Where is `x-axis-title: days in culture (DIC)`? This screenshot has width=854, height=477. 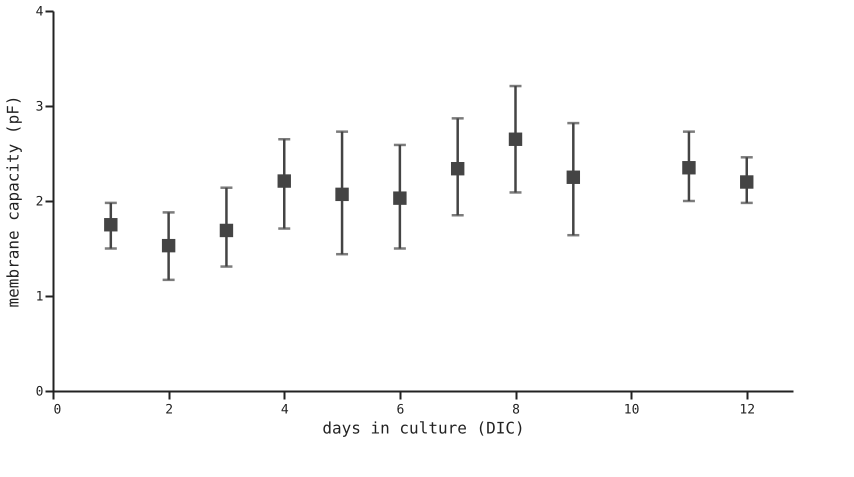
x-axis-title: days in culture (DIC) is located at coordinates (423, 428).